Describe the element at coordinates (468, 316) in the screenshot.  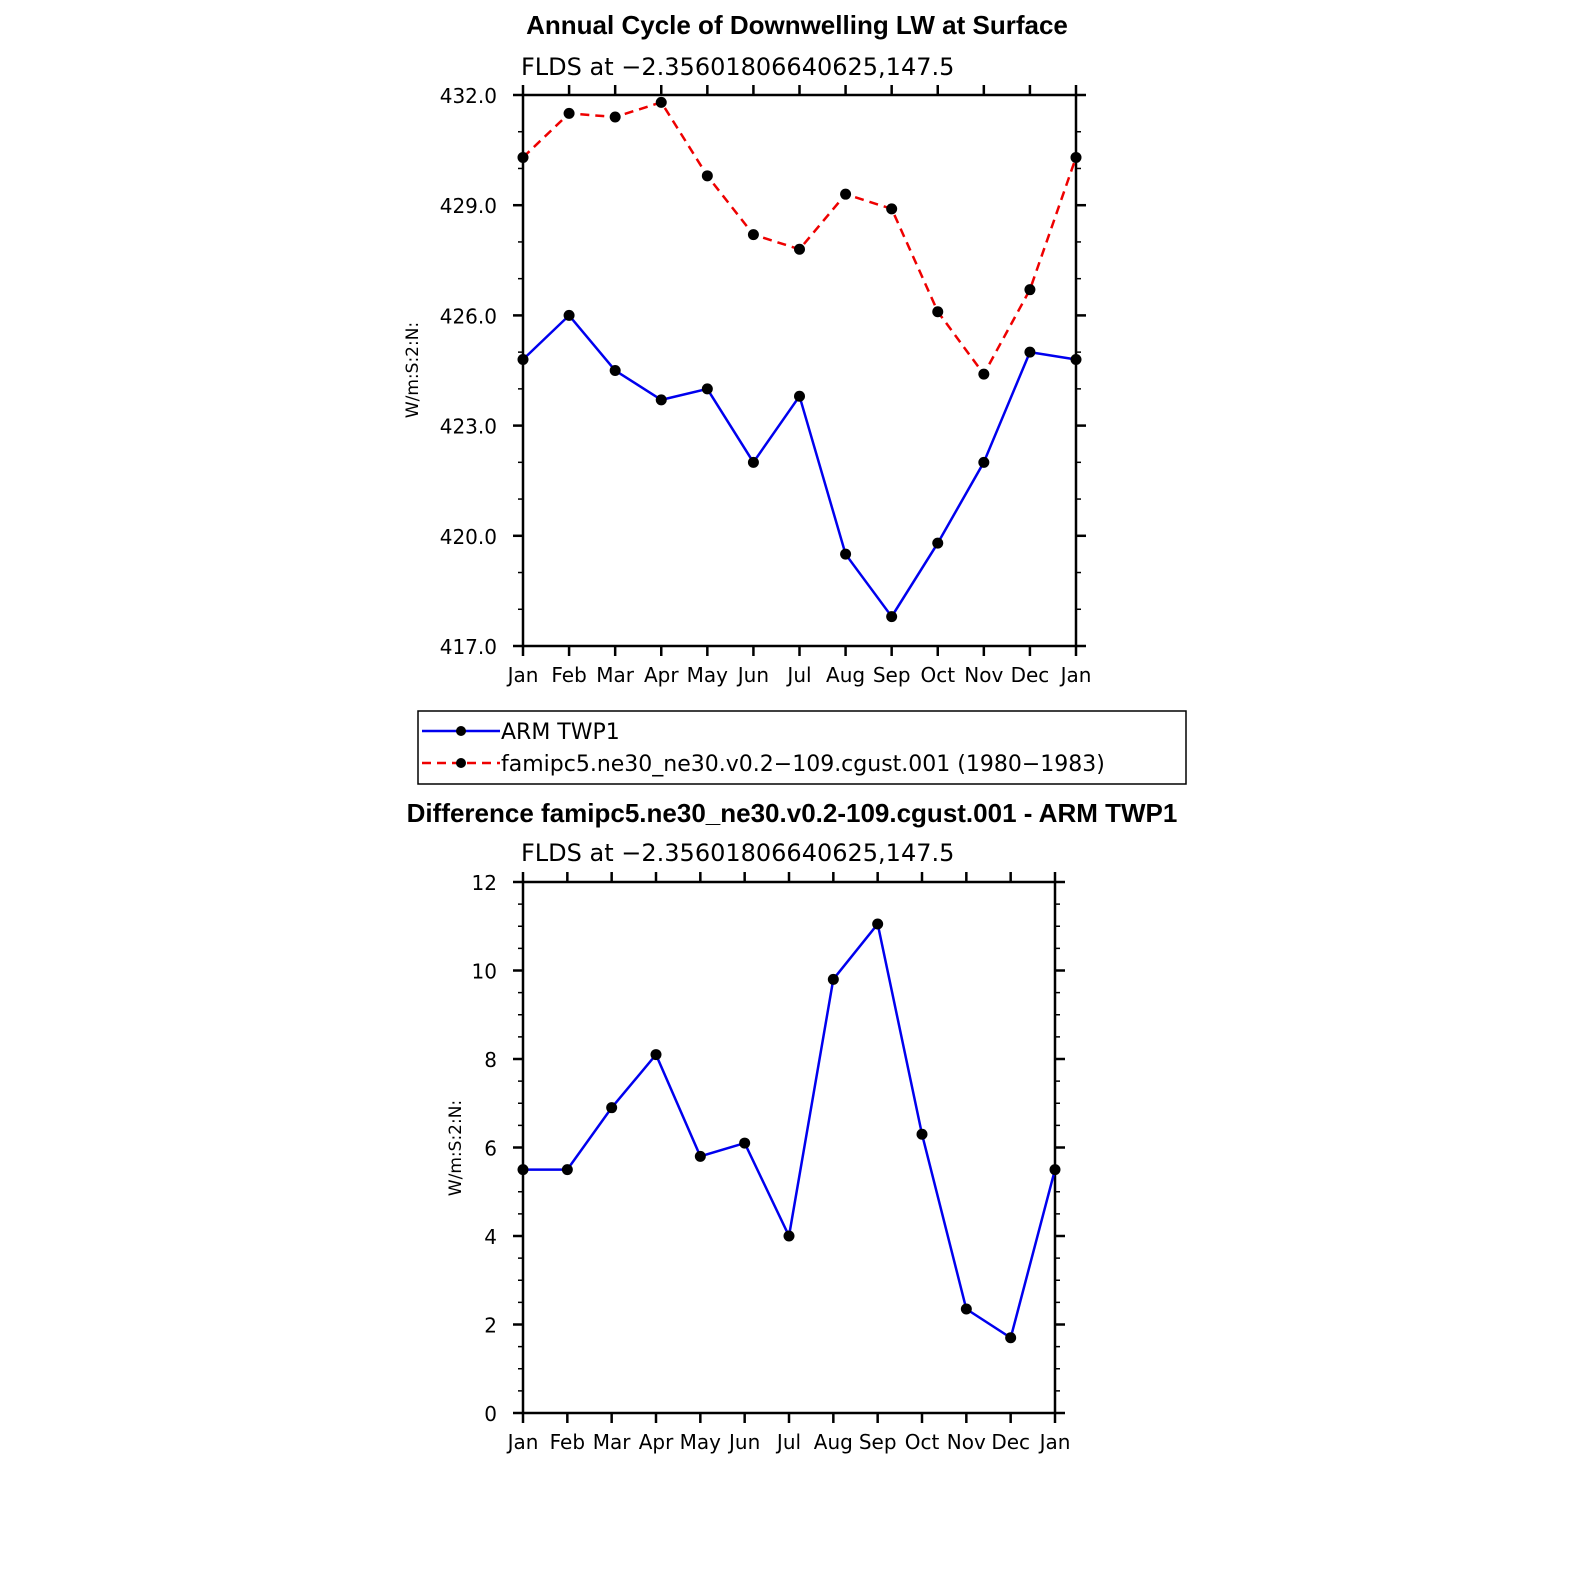
I see `y-tick-label: 426.0` at that location.